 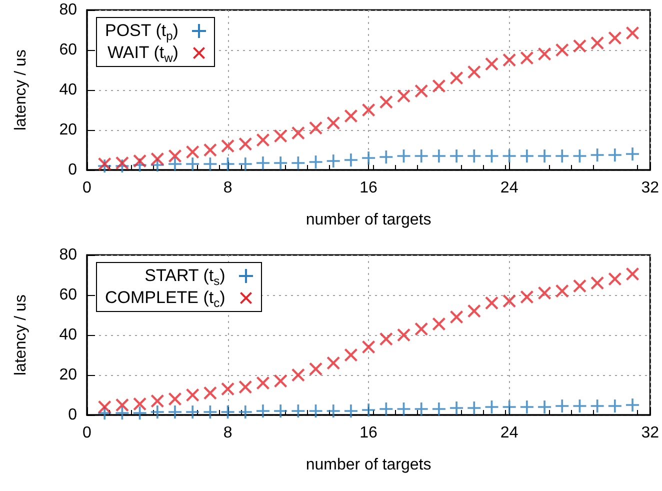 I want to click on legend-label: START (t$_{s}$), so click(x=185, y=276).